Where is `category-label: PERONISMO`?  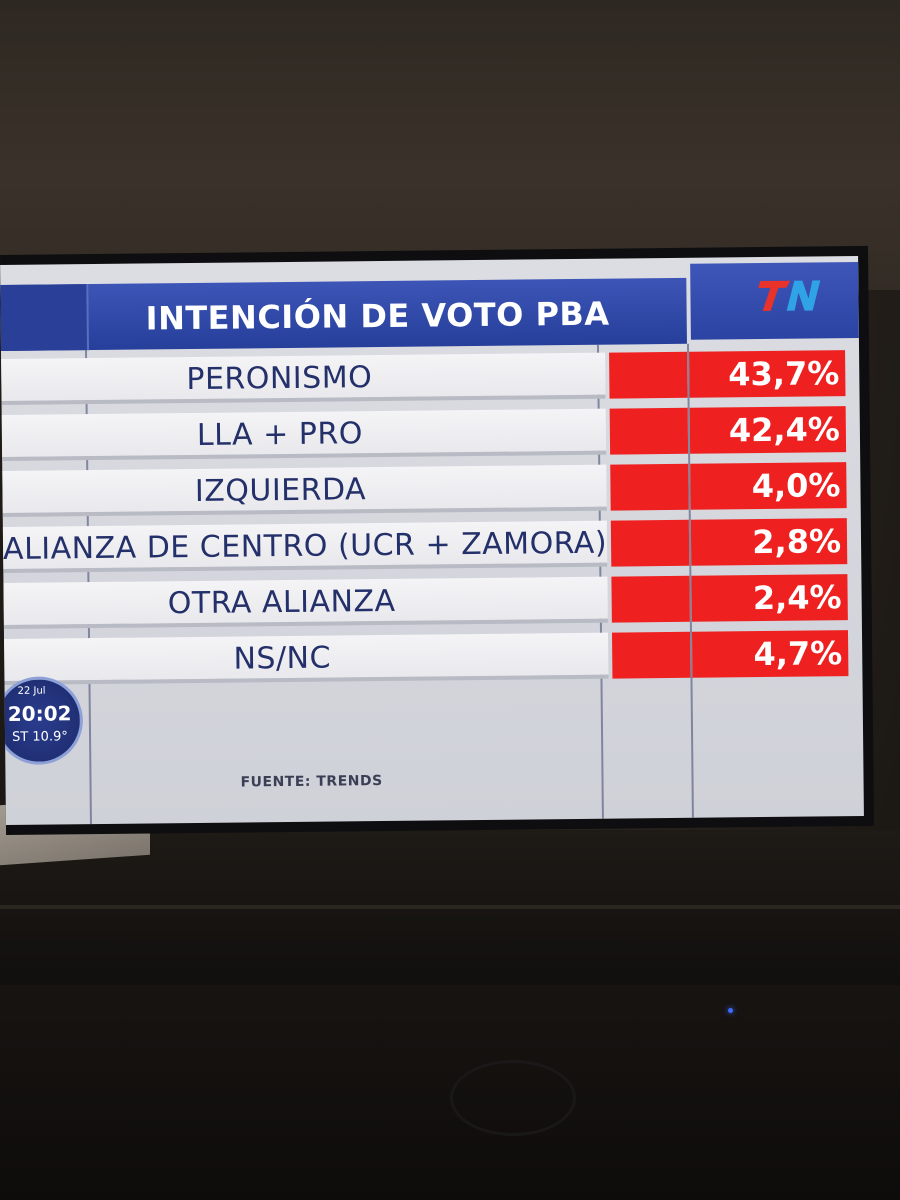
category-label: PERONISMO is located at coordinates (279, 379).